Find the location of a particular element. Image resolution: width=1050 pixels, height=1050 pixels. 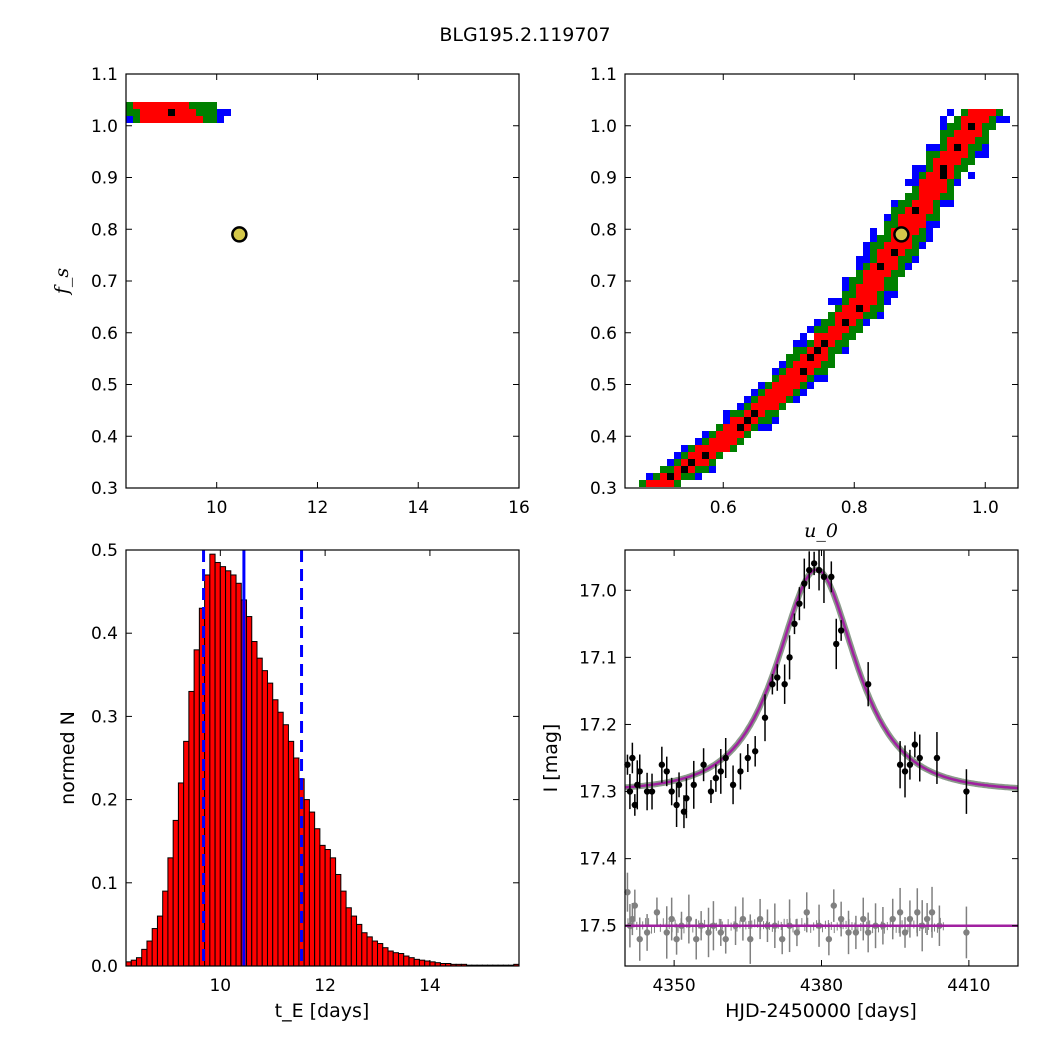

x-tick-label: 0.6 is located at coordinates (723, 508).